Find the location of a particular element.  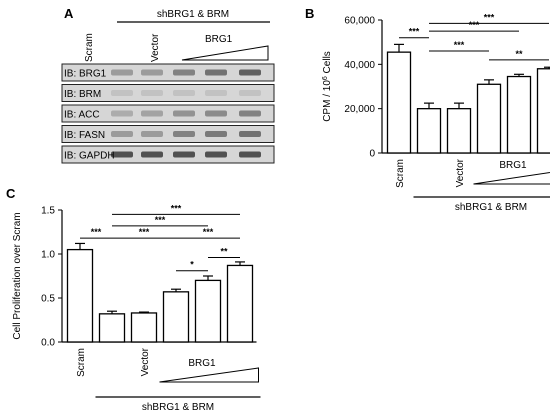

blot-row: IB: GAPDH is located at coordinates (168, 154).